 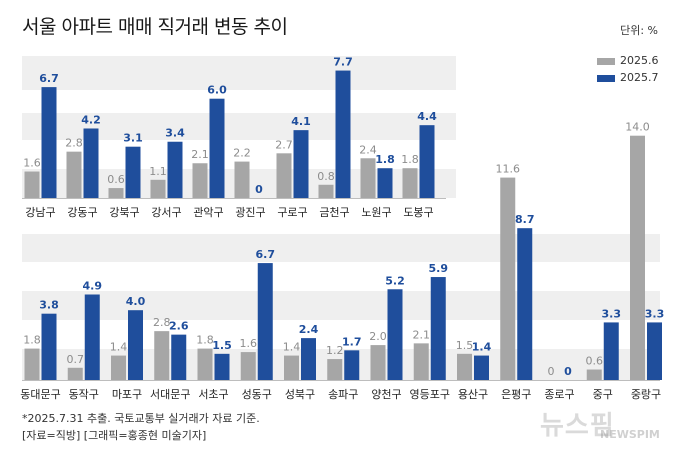 What do you see at coordinates (386, 394) in the screenshot?
I see `category-label: 양천구` at bounding box center [386, 394].